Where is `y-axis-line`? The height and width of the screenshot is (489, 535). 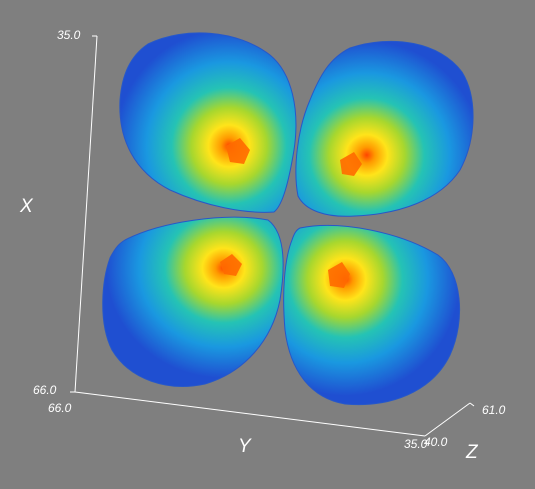
y-axis-line is located at coordinates (250, 414).